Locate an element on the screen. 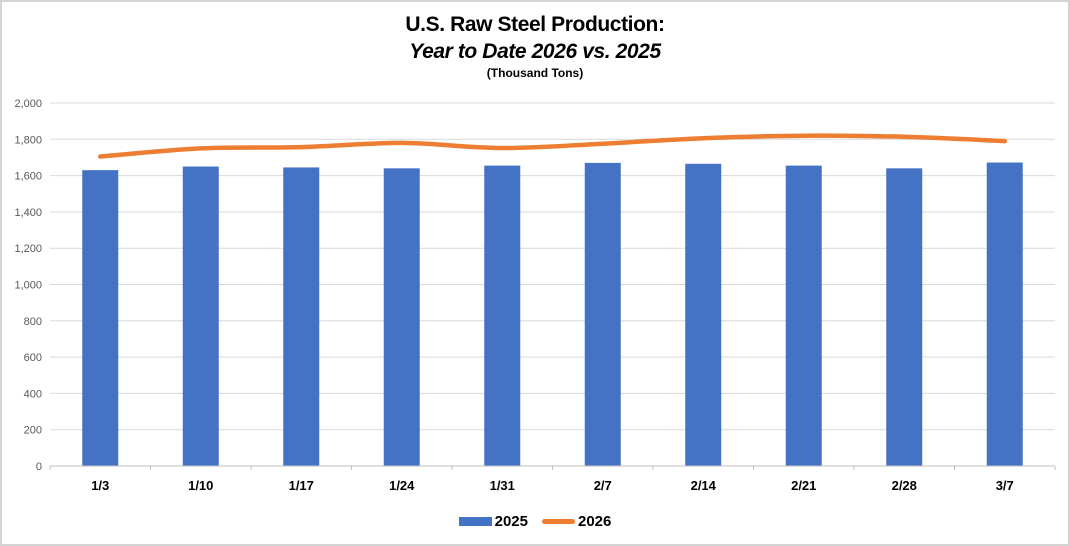 The height and width of the screenshot is (546, 1070). chart-subtitle: Year to Date 2026 vs. 2025 is located at coordinates (535, 51).